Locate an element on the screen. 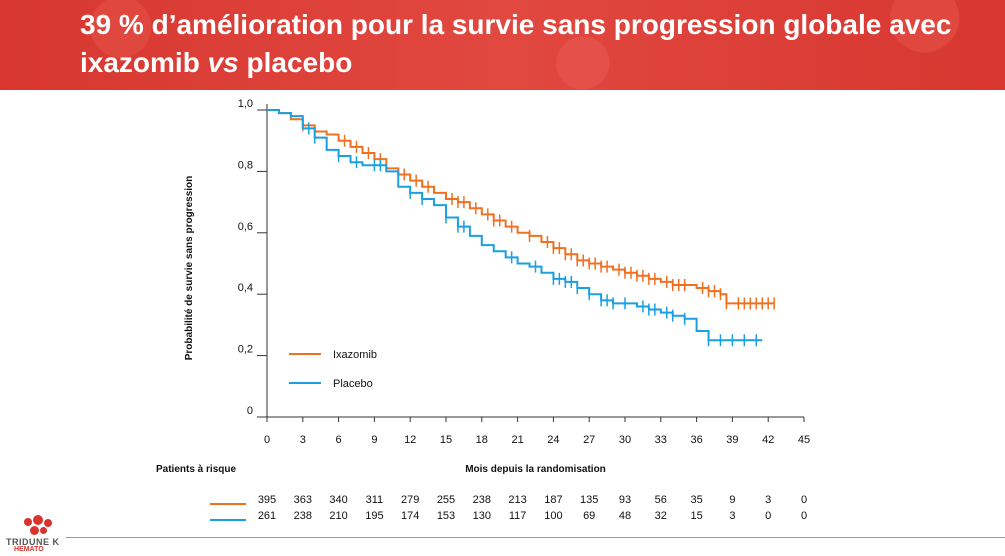 The image size is (1005, 556). x-tick-label: 0 is located at coordinates (267, 440).